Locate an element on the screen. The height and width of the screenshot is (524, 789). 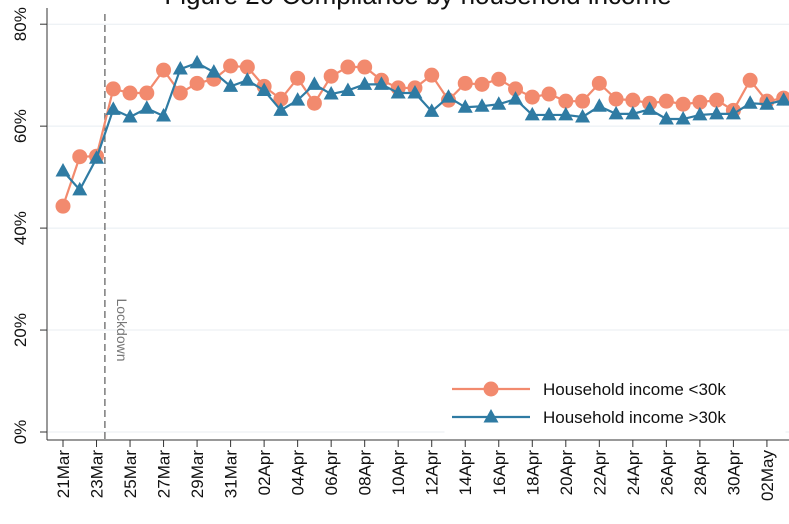
y-tick-label: 0% is located at coordinates (20, 432).